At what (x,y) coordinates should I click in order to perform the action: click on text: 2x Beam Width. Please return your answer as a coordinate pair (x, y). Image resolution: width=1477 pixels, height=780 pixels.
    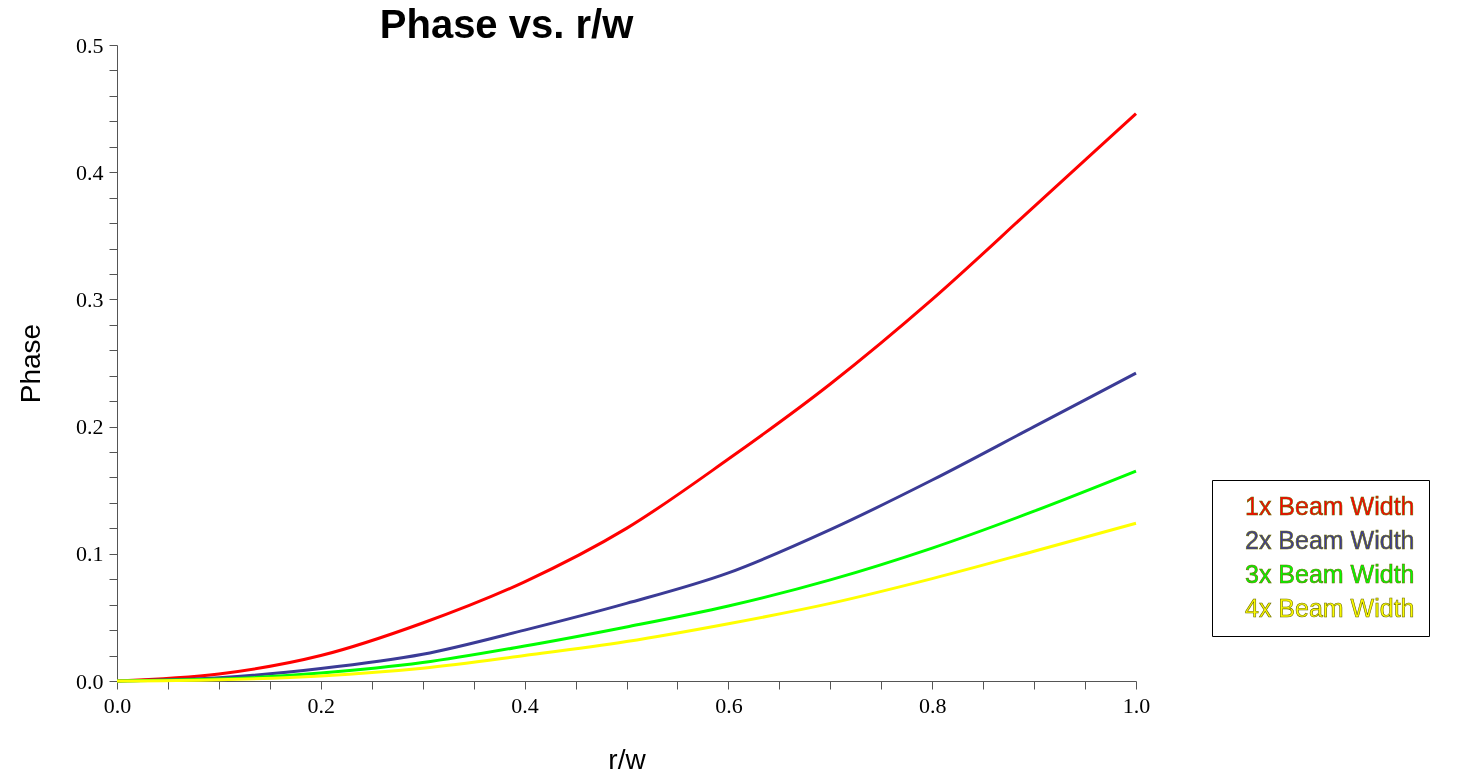
    Looking at the image, I should click on (1330, 539).